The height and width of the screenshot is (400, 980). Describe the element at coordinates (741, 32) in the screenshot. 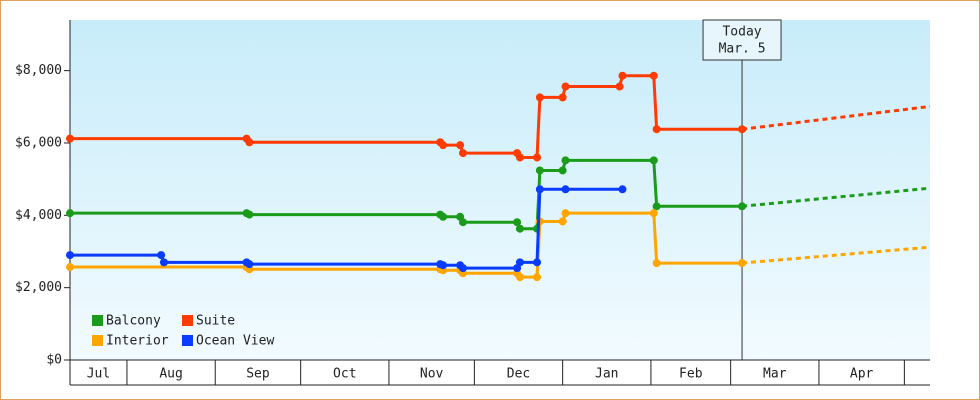

I see `today-label: Today` at that location.